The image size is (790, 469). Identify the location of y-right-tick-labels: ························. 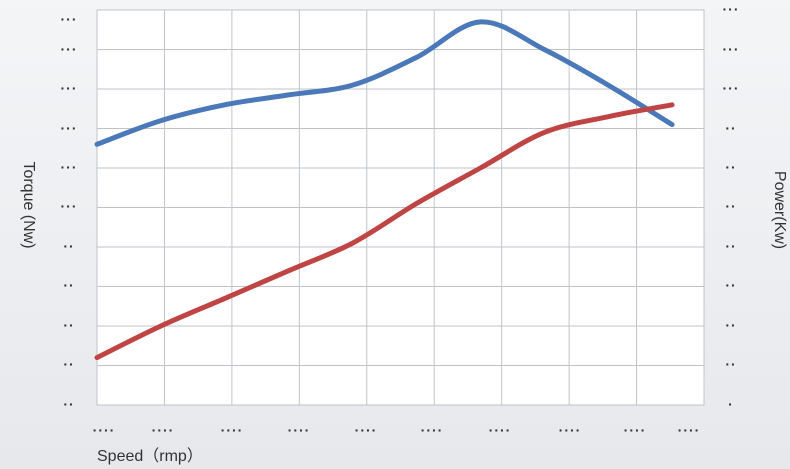
(731, 206).